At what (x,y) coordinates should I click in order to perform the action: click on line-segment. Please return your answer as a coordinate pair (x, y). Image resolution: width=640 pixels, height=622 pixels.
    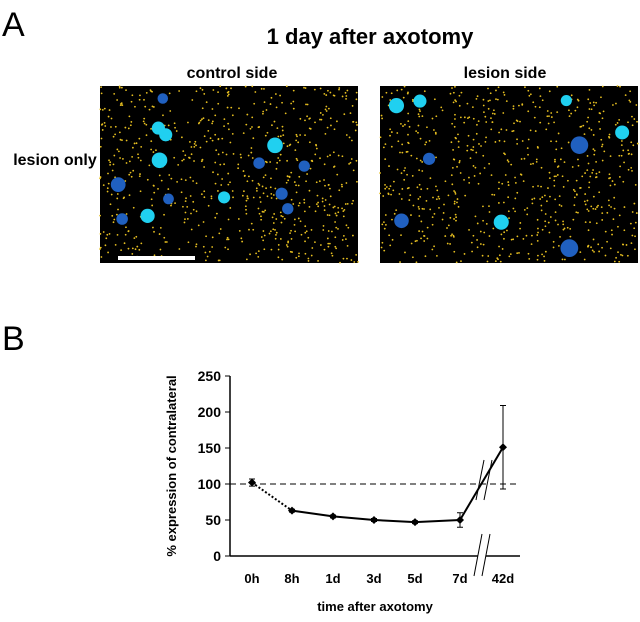
    Looking at the image, I should click on (394, 521).